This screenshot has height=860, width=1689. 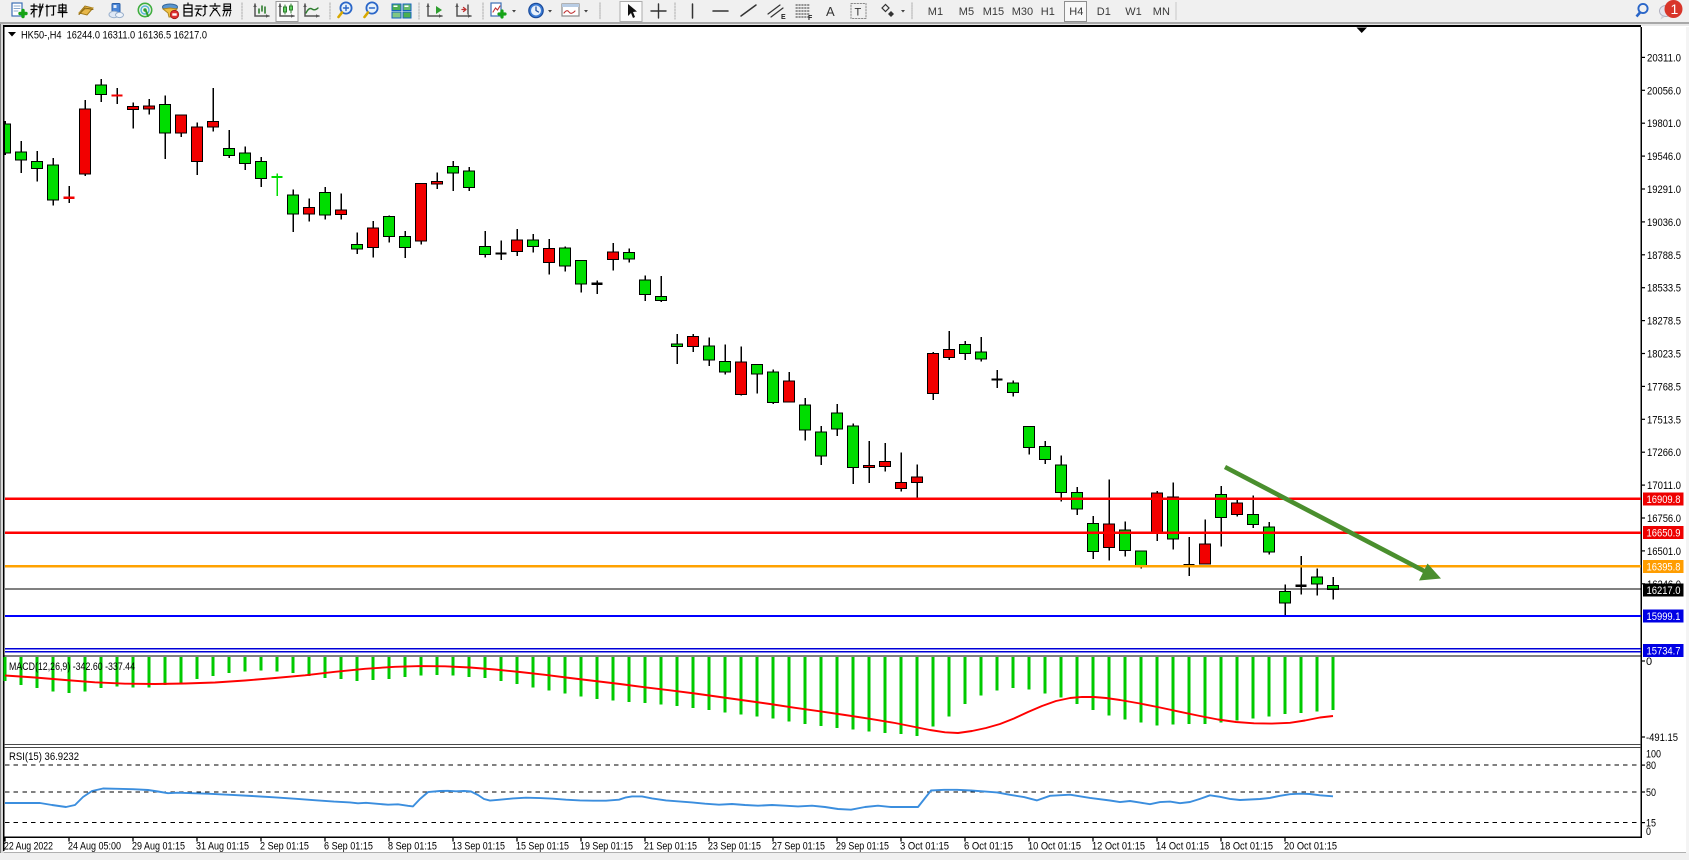 What do you see at coordinates (1664, 567) in the screenshot?
I see `svg-text: 16395.8` at bounding box center [1664, 567].